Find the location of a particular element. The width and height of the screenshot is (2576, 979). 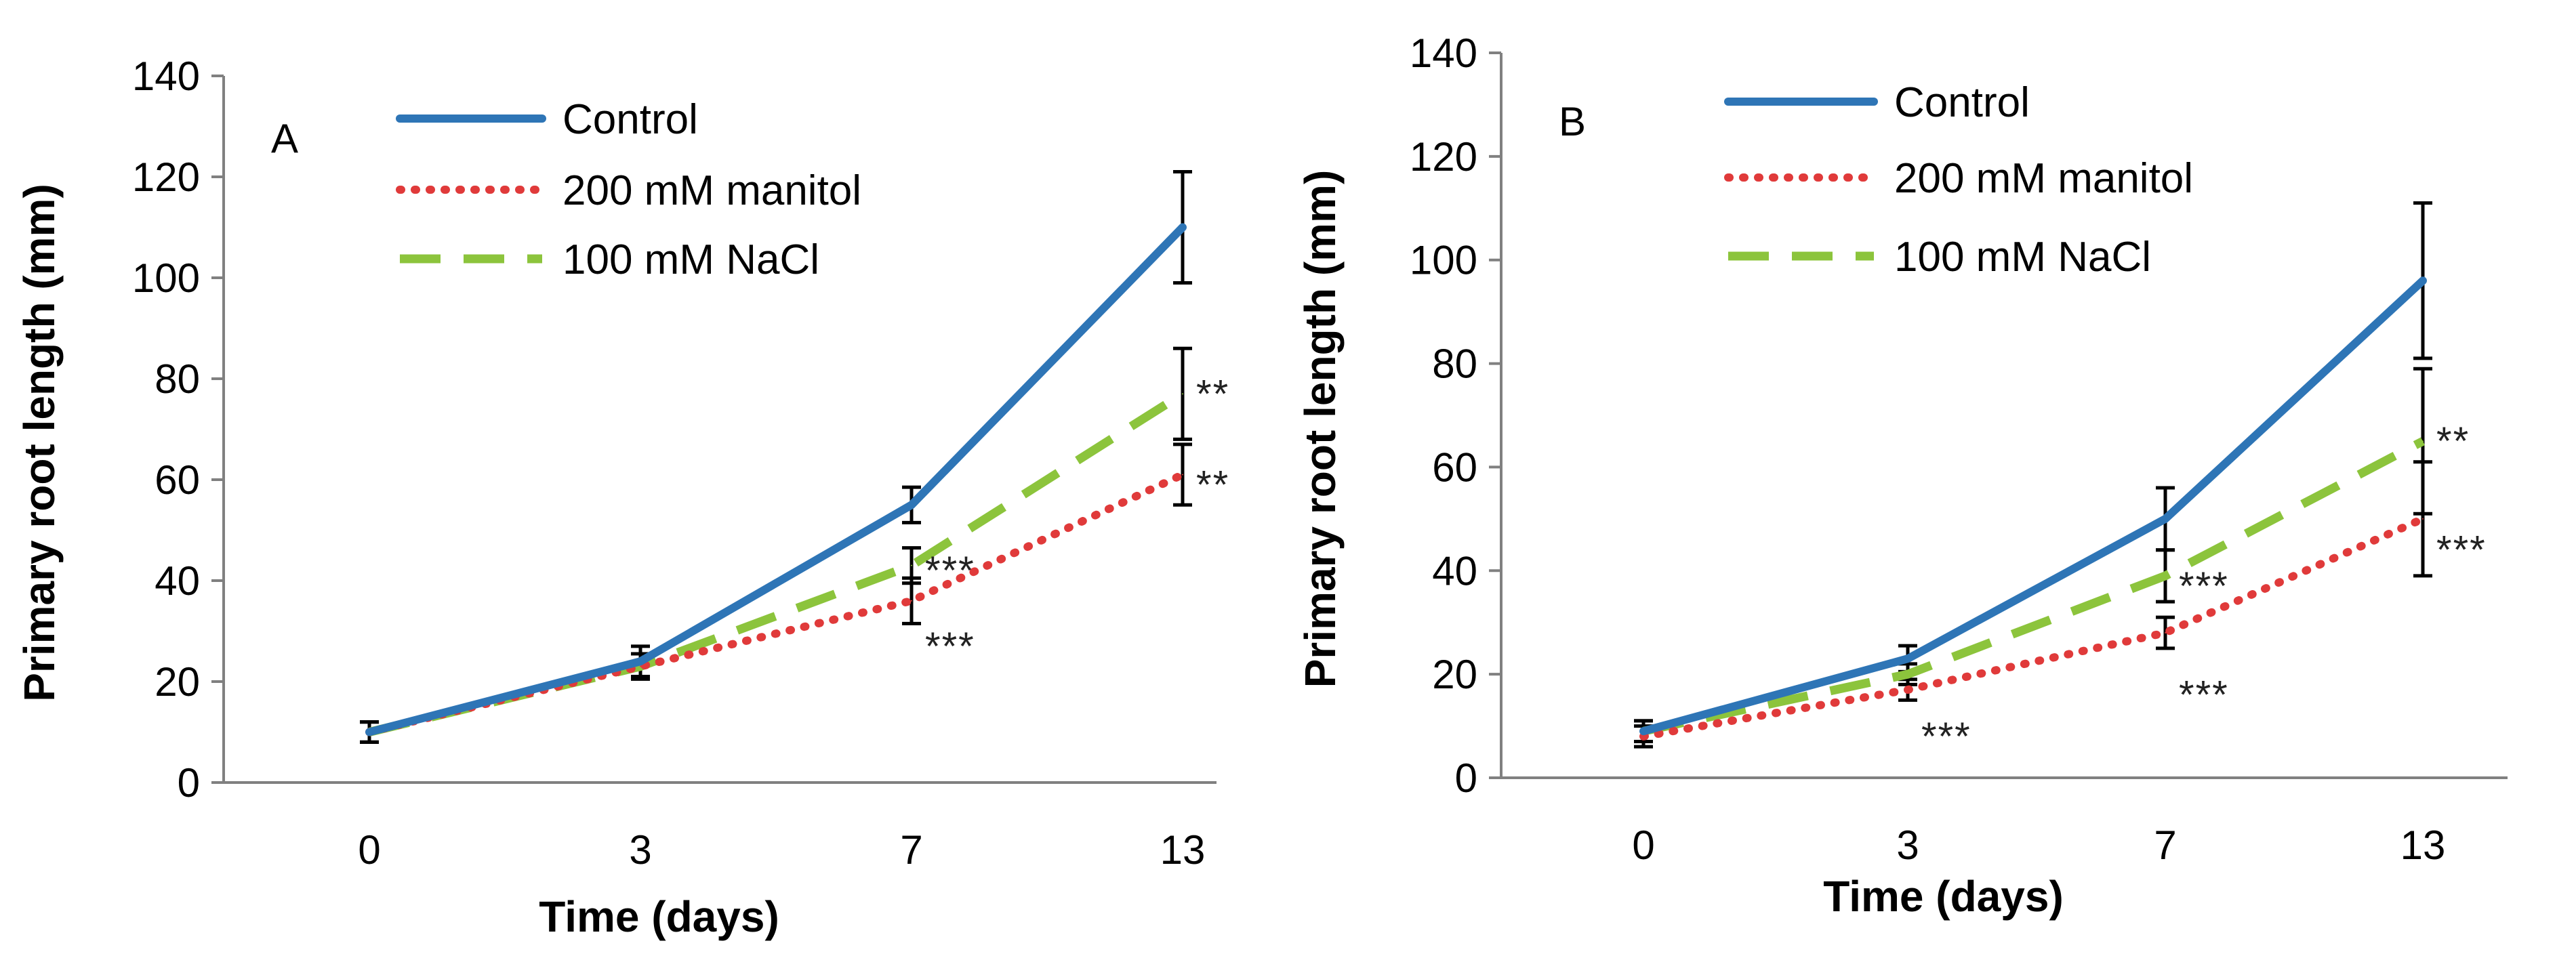

series-line-control is located at coordinates (2033, 506).